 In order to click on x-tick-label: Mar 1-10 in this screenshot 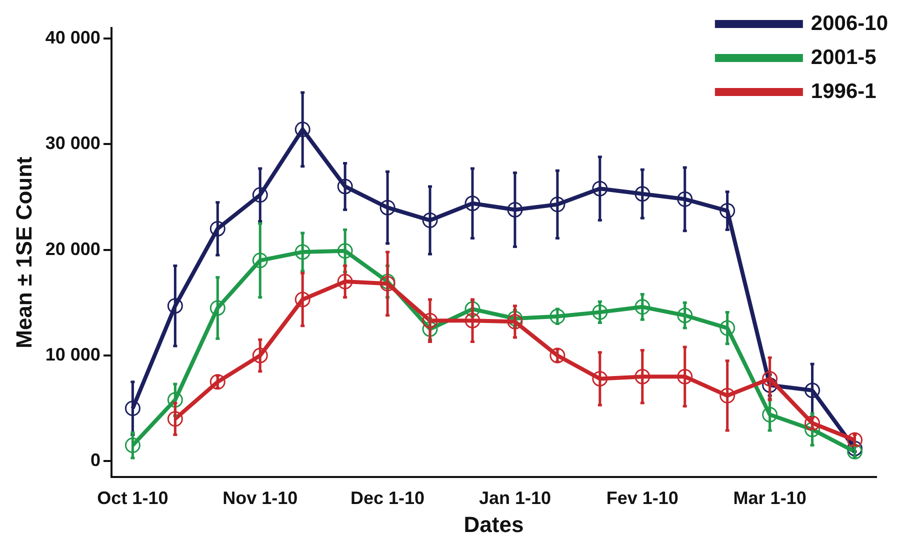, I will do `click(769, 498)`.